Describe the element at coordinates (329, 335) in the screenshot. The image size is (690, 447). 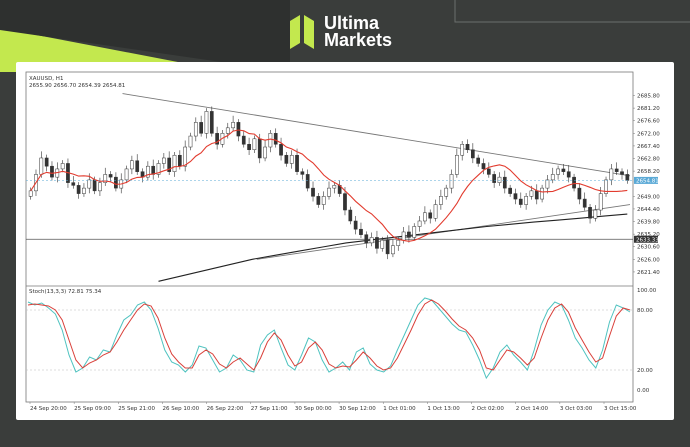
I see `stoch-signal-line` at that location.